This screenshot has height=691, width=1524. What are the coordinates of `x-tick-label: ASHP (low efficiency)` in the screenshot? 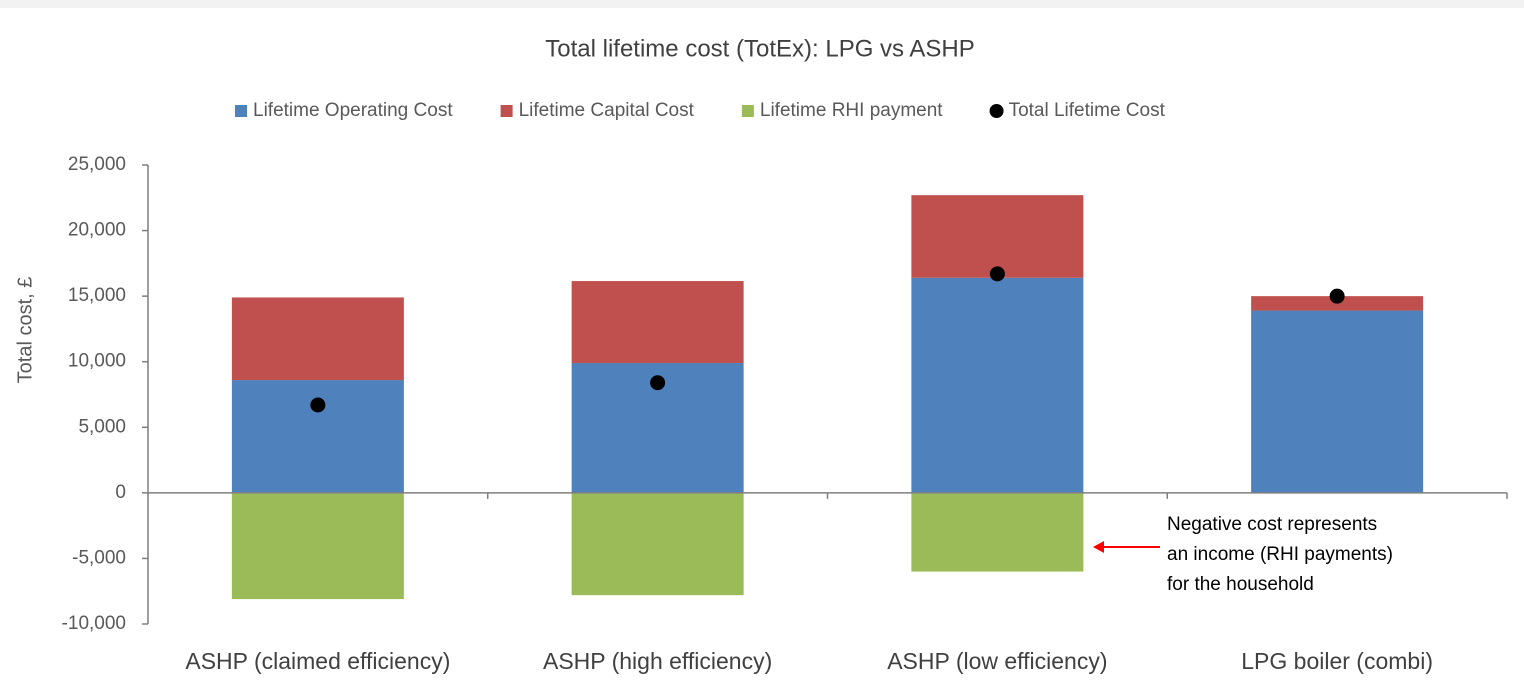 It's located at (997, 661).